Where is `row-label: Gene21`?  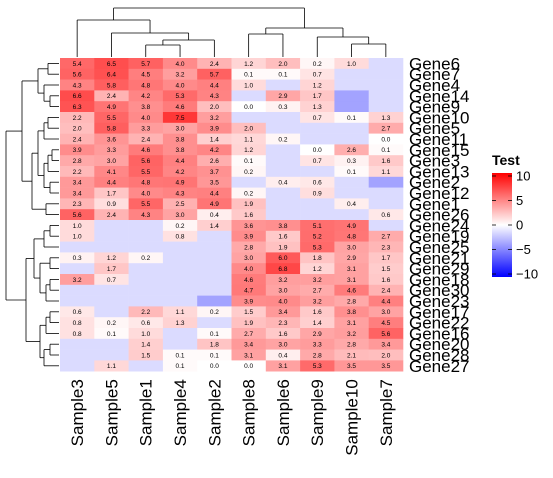
row-label: Gene21 is located at coordinates (439, 258).